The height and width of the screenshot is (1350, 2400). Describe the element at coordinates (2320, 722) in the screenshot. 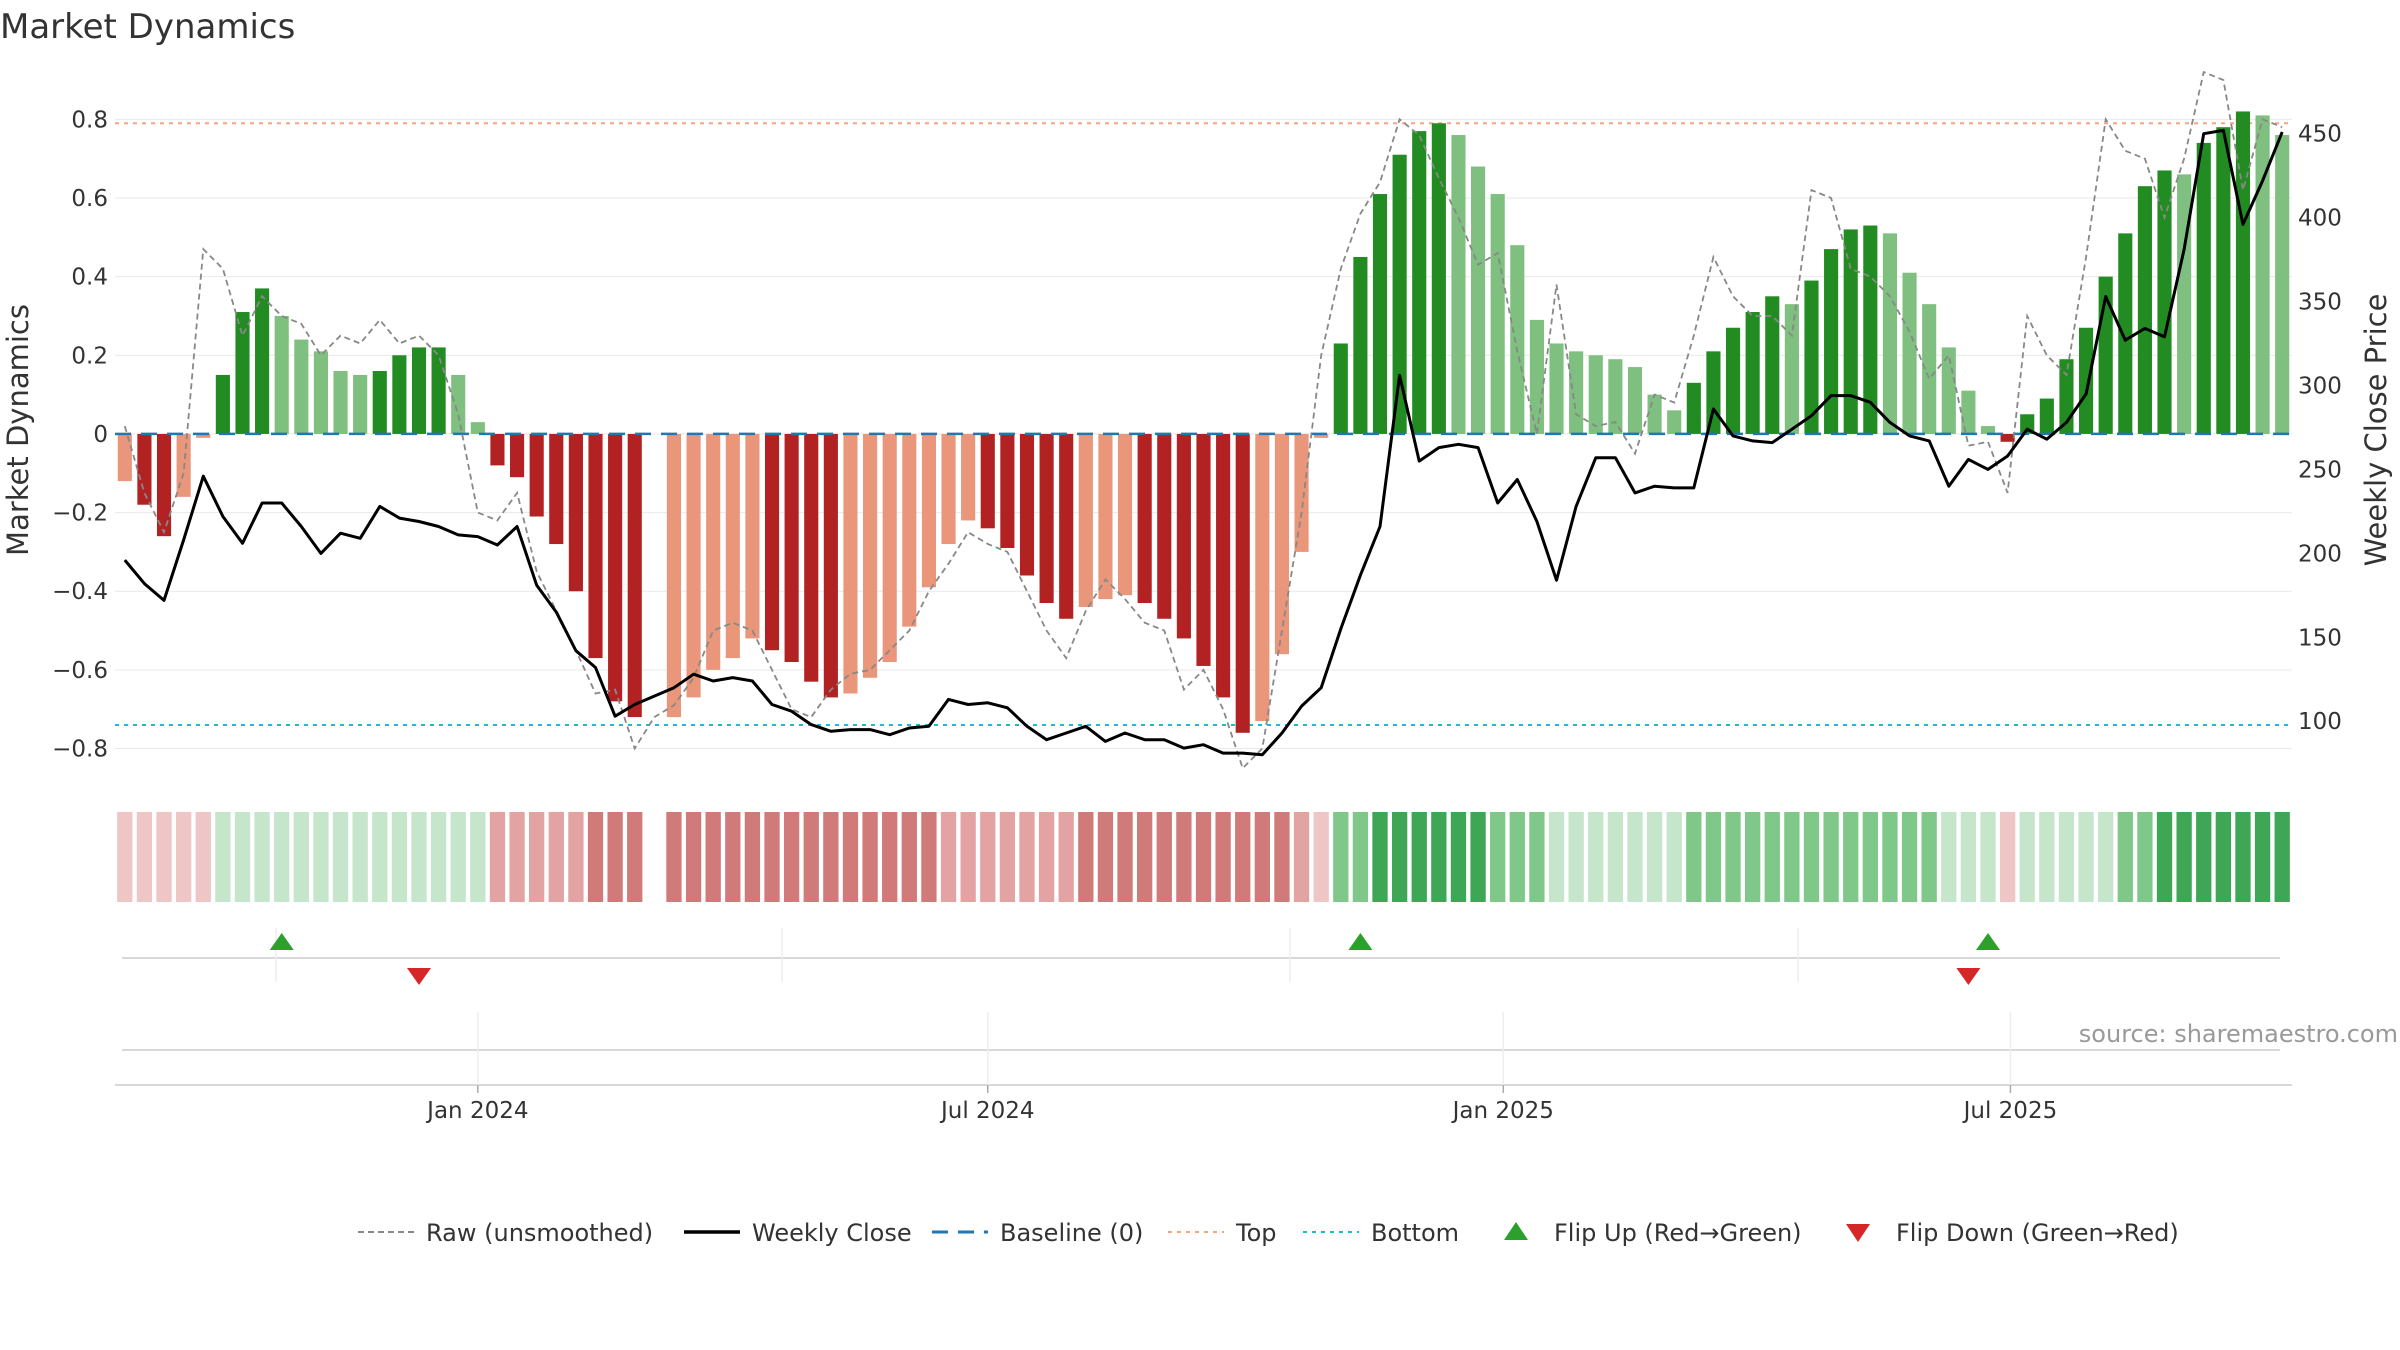

I see `right-tick-label: 100` at that location.